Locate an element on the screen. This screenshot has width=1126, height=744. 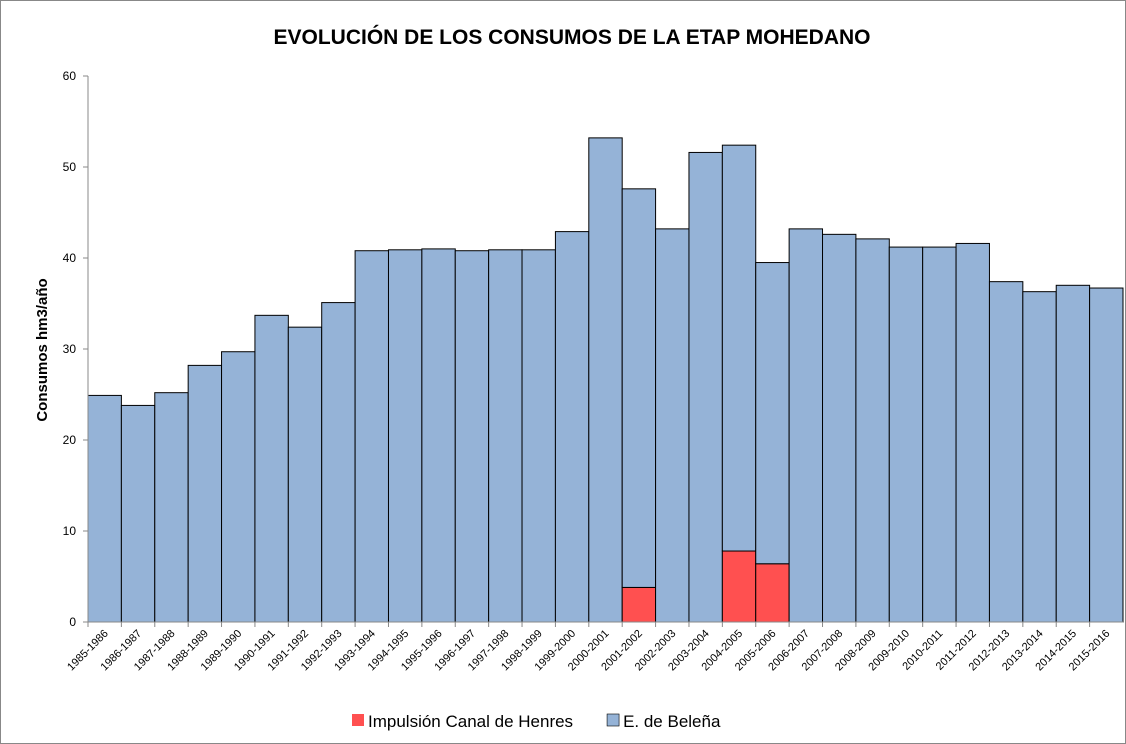
y-tick-label: 20 is located at coordinates (70, 440).